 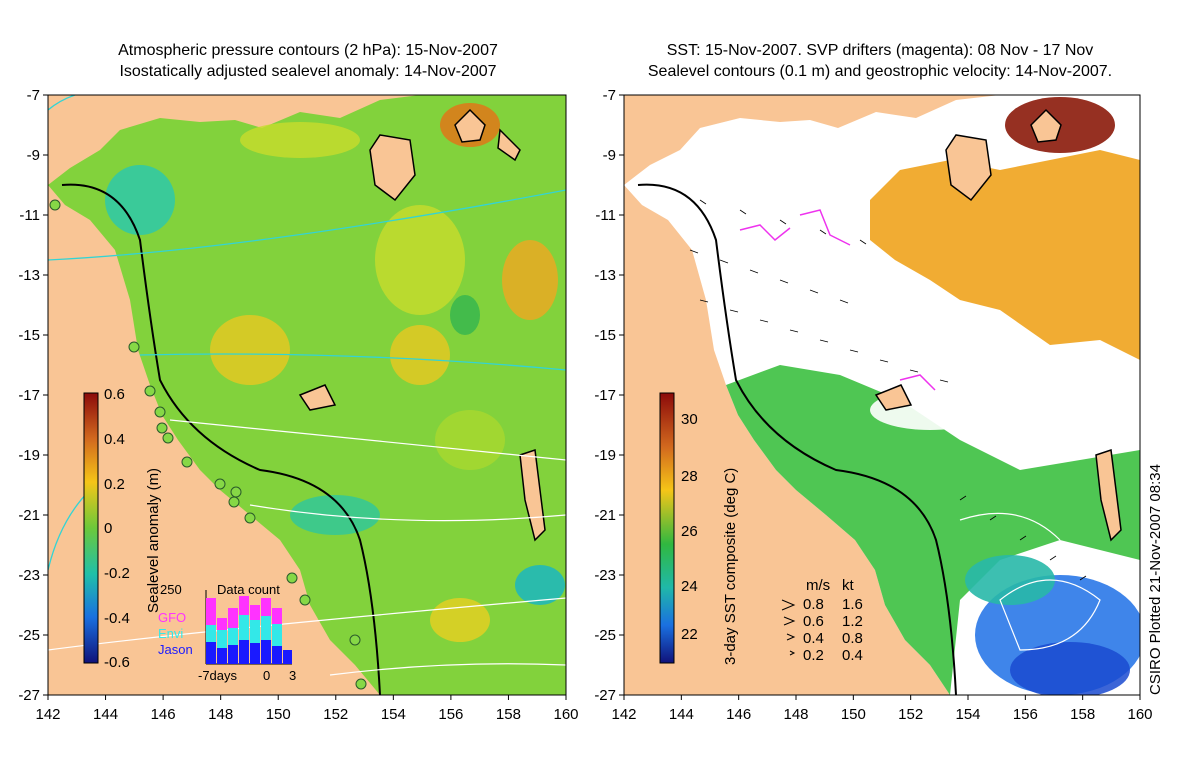 What do you see at coordinates (47, 714) in the screenshot?
I see `left-x-tick-label: 142` at bounding box center [47, 714].